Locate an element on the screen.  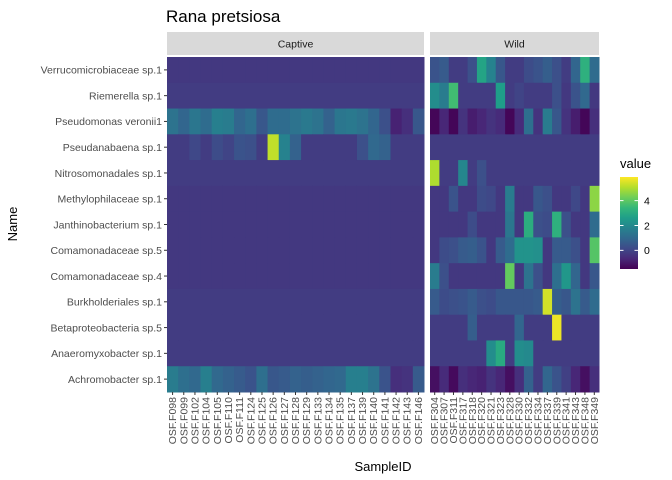
x-tick-label: OSF.F133 is located at coordinates (318, 420).